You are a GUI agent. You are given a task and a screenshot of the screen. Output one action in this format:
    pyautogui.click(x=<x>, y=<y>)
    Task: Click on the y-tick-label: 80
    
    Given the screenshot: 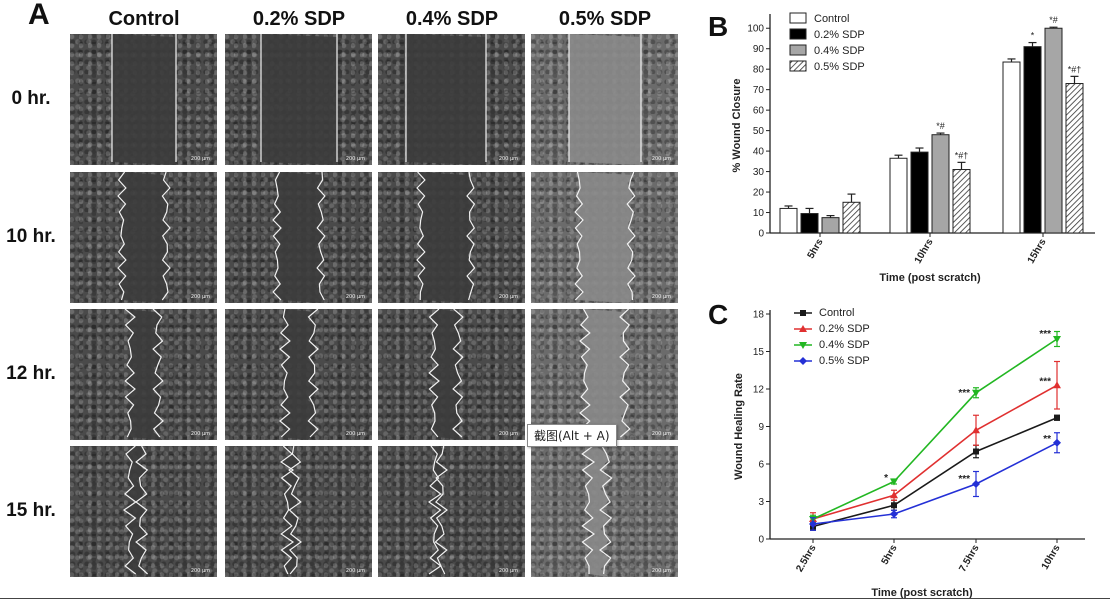 What is the action you would take?
    pyautogui.click(x=759, y=70)
    